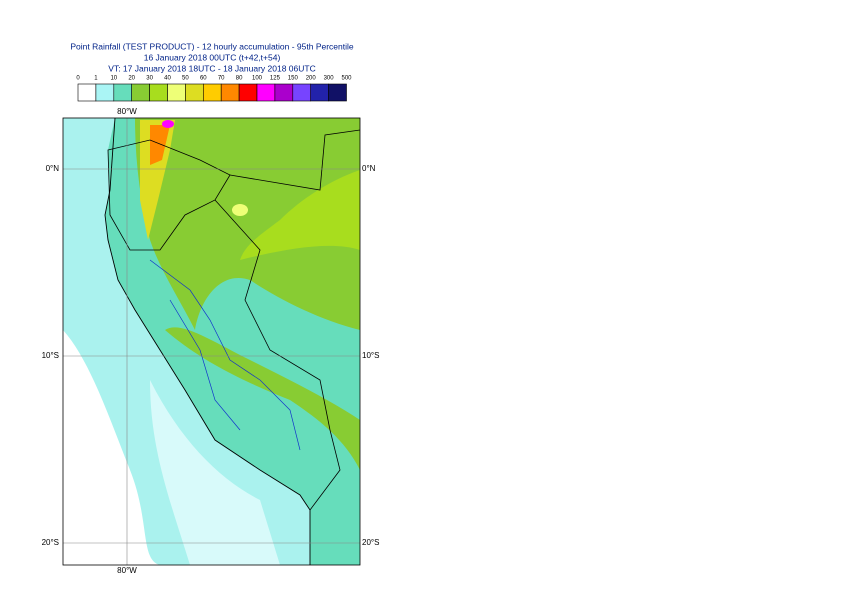 This screenshot has height=596, width=842. Describe the element at coordinates (167, 79) in the screenshot. I see `legend-label: 40` at that location.